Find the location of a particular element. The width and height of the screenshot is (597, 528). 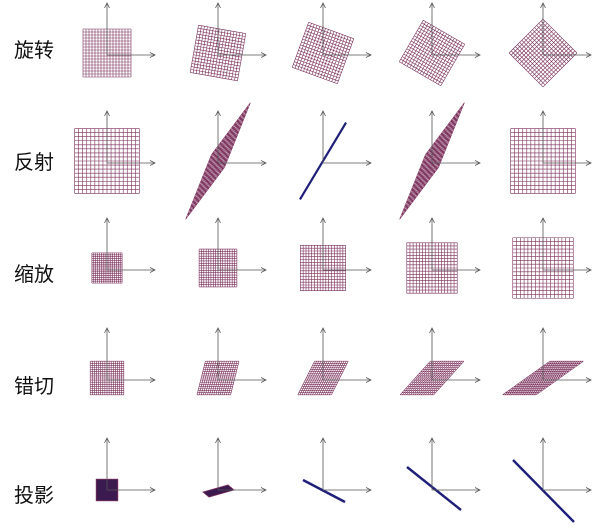

panel-r4-c4 is located at coordinates (552, 480).